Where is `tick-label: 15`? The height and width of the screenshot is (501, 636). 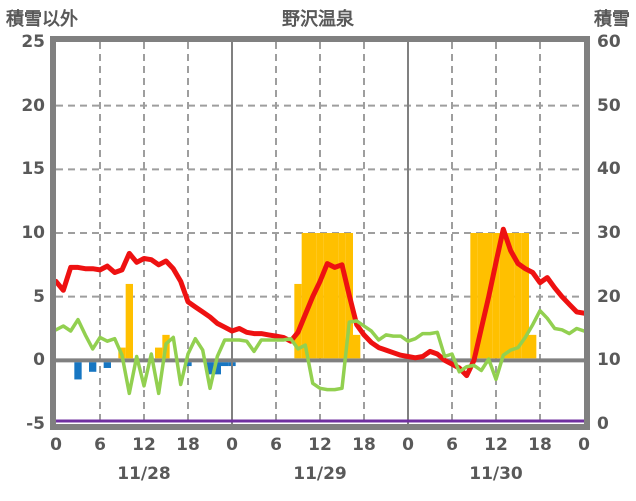
tick-label: 15 is located at coordinates (33, 169).